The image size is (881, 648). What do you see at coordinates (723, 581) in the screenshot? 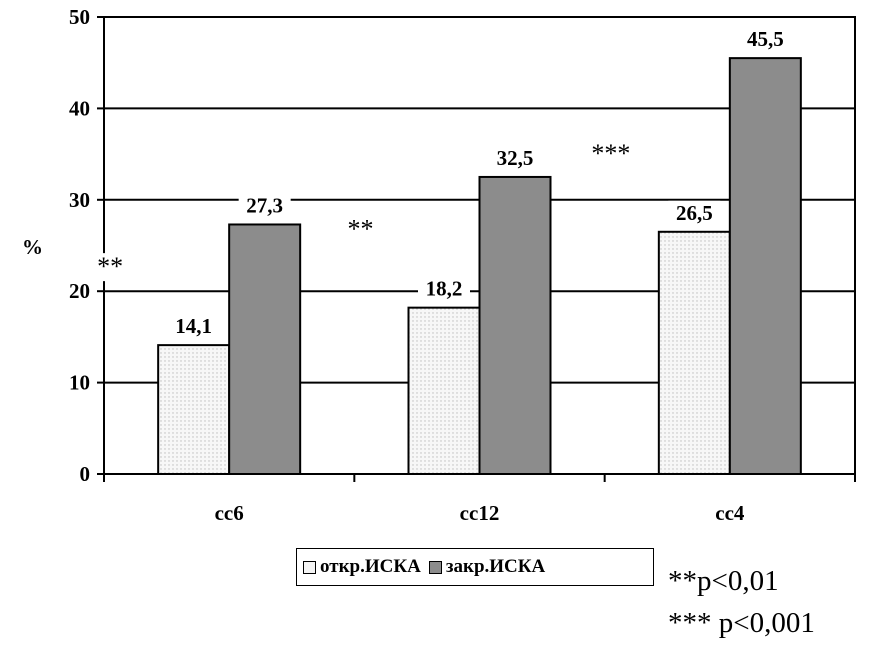
I see `note-p001: **p<0,01` at bounding box center [723, 581].